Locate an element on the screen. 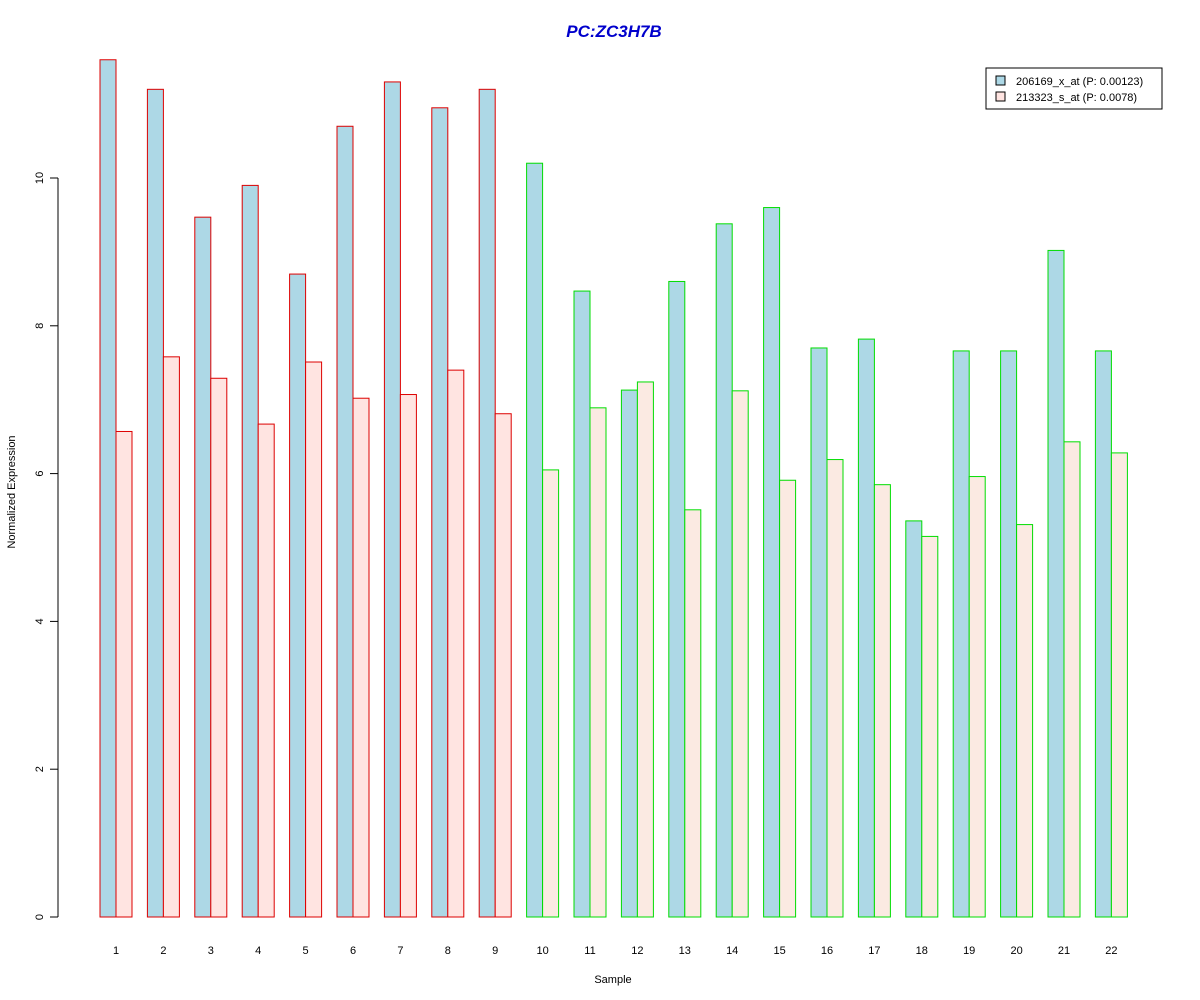  legend-entry-label: 206169_x_at (P: 0.00123) is located at coordinates (1079, 82).